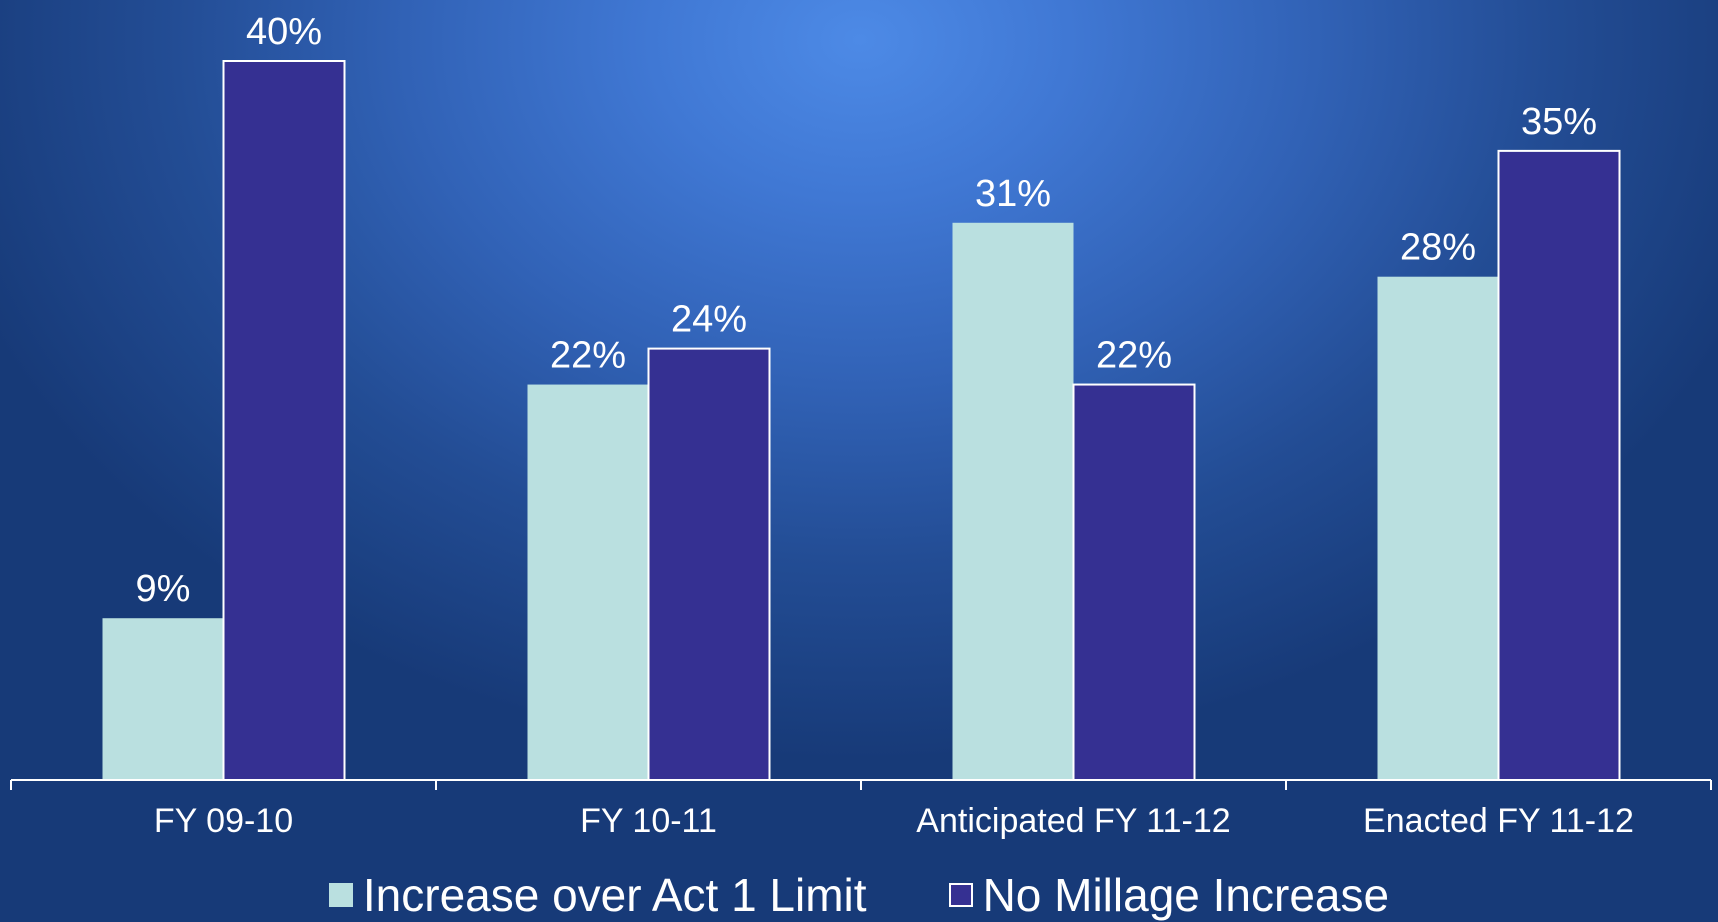 This screenshot has height=922, width=1718. Describe the element at coordinates (163, 589) in the screenshot. I see `data-label-increase-fy-09-10: 9%` at that location.